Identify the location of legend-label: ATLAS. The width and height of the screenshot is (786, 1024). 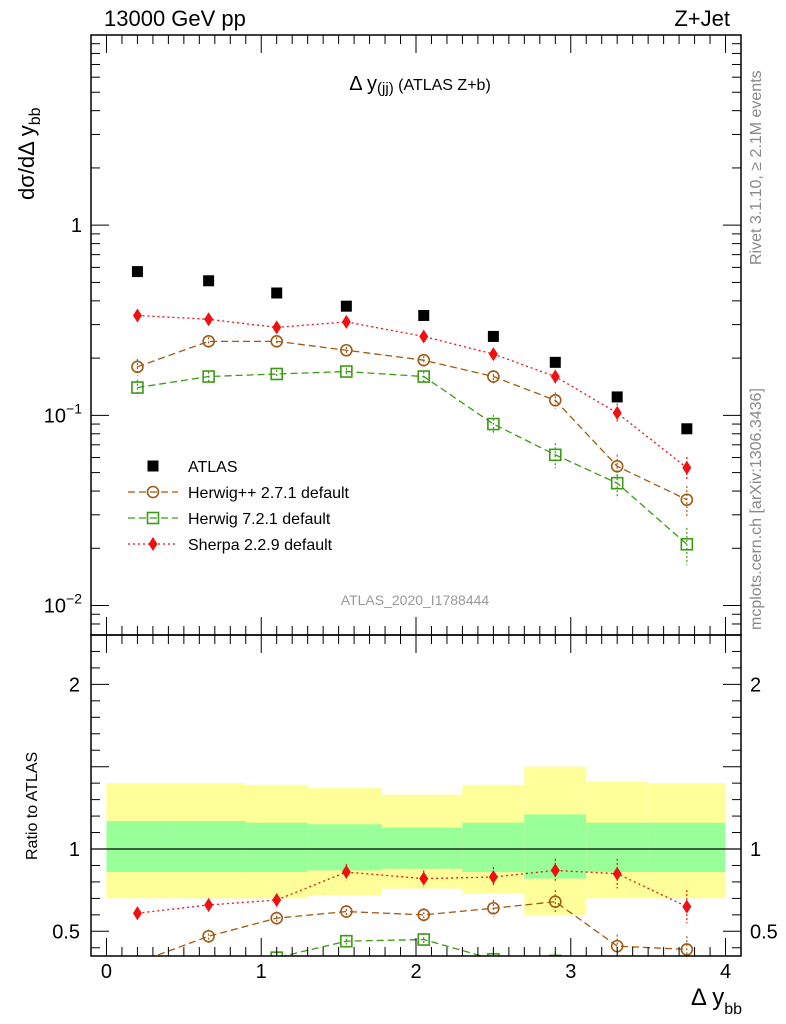
(213, 467).